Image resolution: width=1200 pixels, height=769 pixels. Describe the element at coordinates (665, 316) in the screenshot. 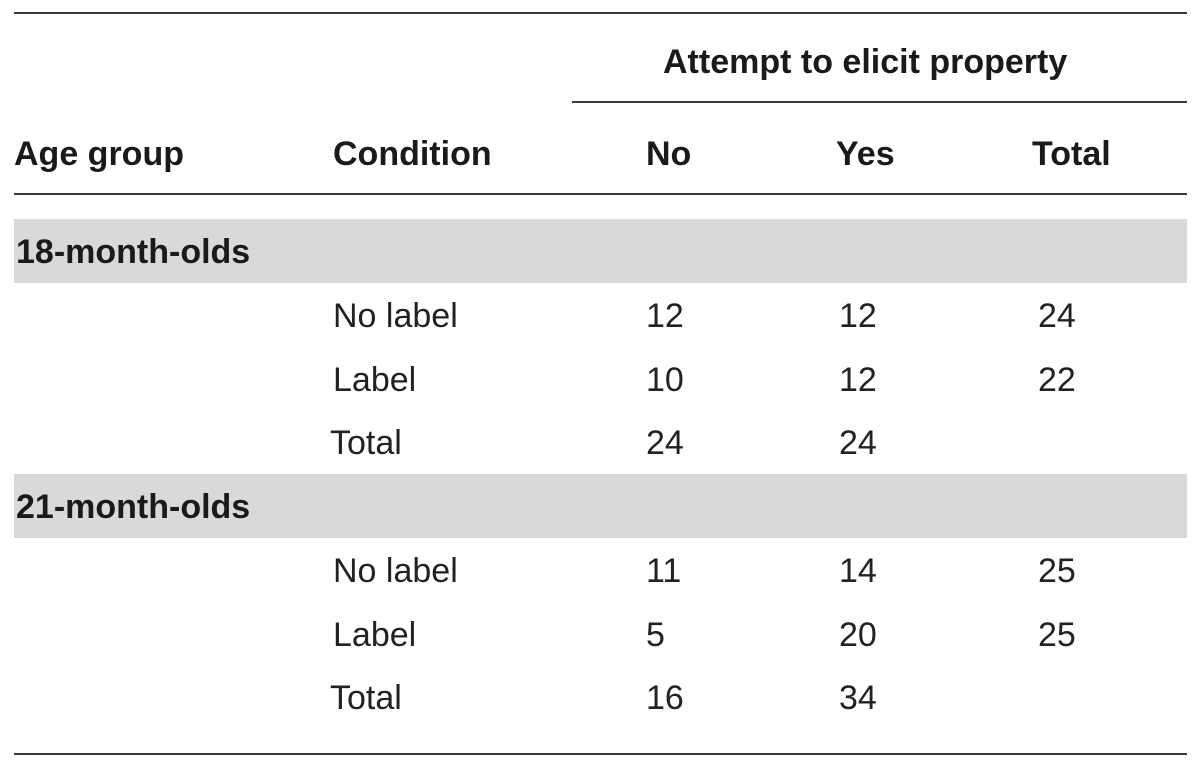

I see `cell-no: 12` at that location.